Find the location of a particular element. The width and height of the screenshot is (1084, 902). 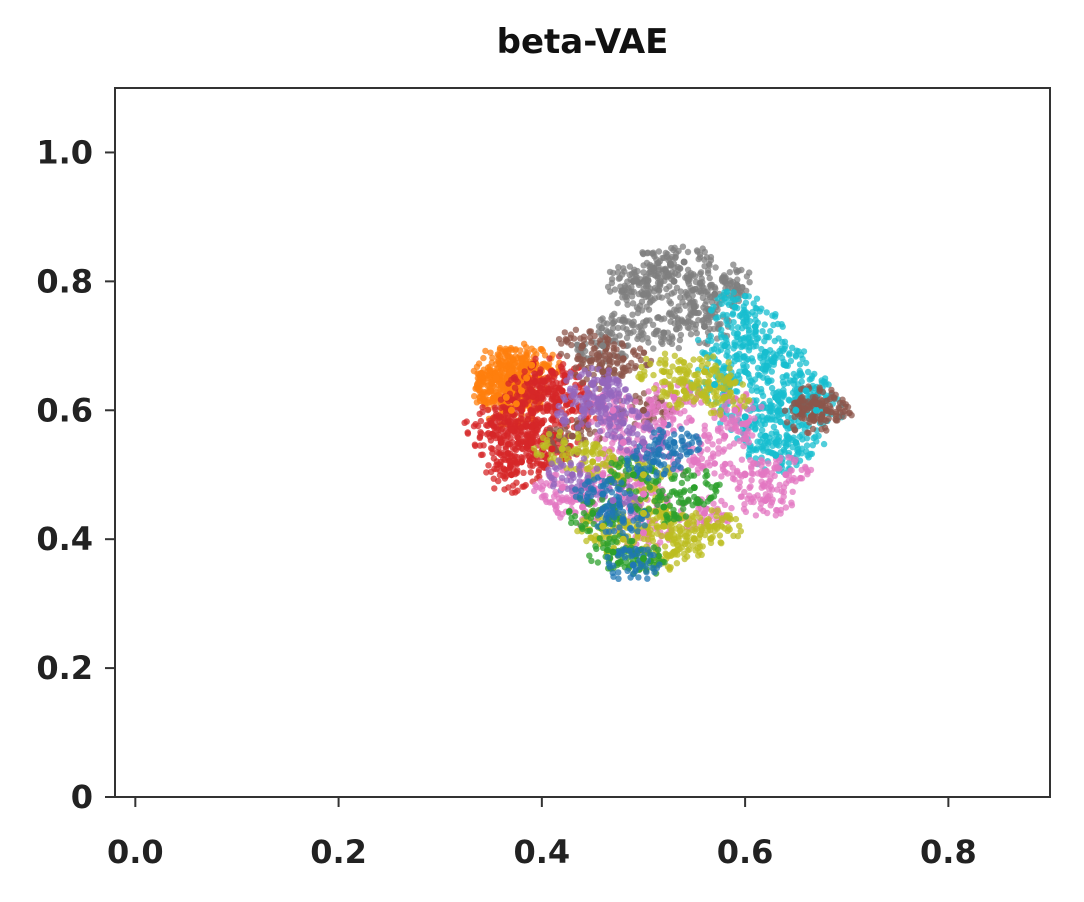

y-axis: 0 0.2 0.4 0.6 0.8 1.0 is located at coordinates (75, 474).